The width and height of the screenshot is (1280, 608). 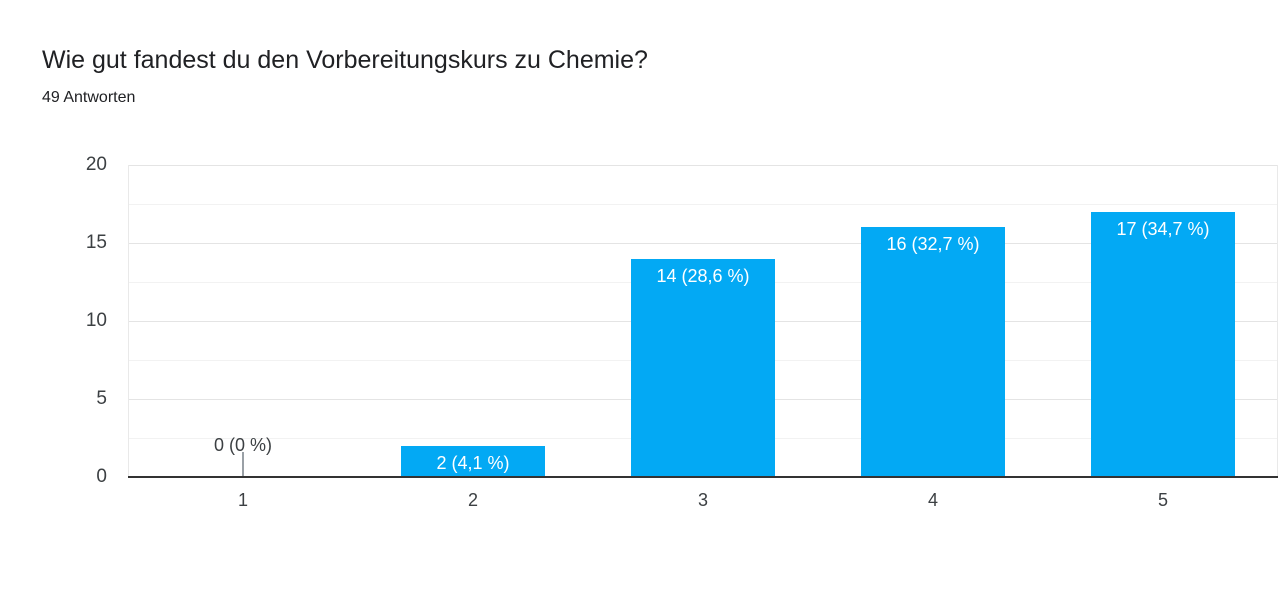 What do you see at coordinates (242, 500) in the screenshot?
I see `x-axis-tick-label: 1` at bounding box center [242, 500].